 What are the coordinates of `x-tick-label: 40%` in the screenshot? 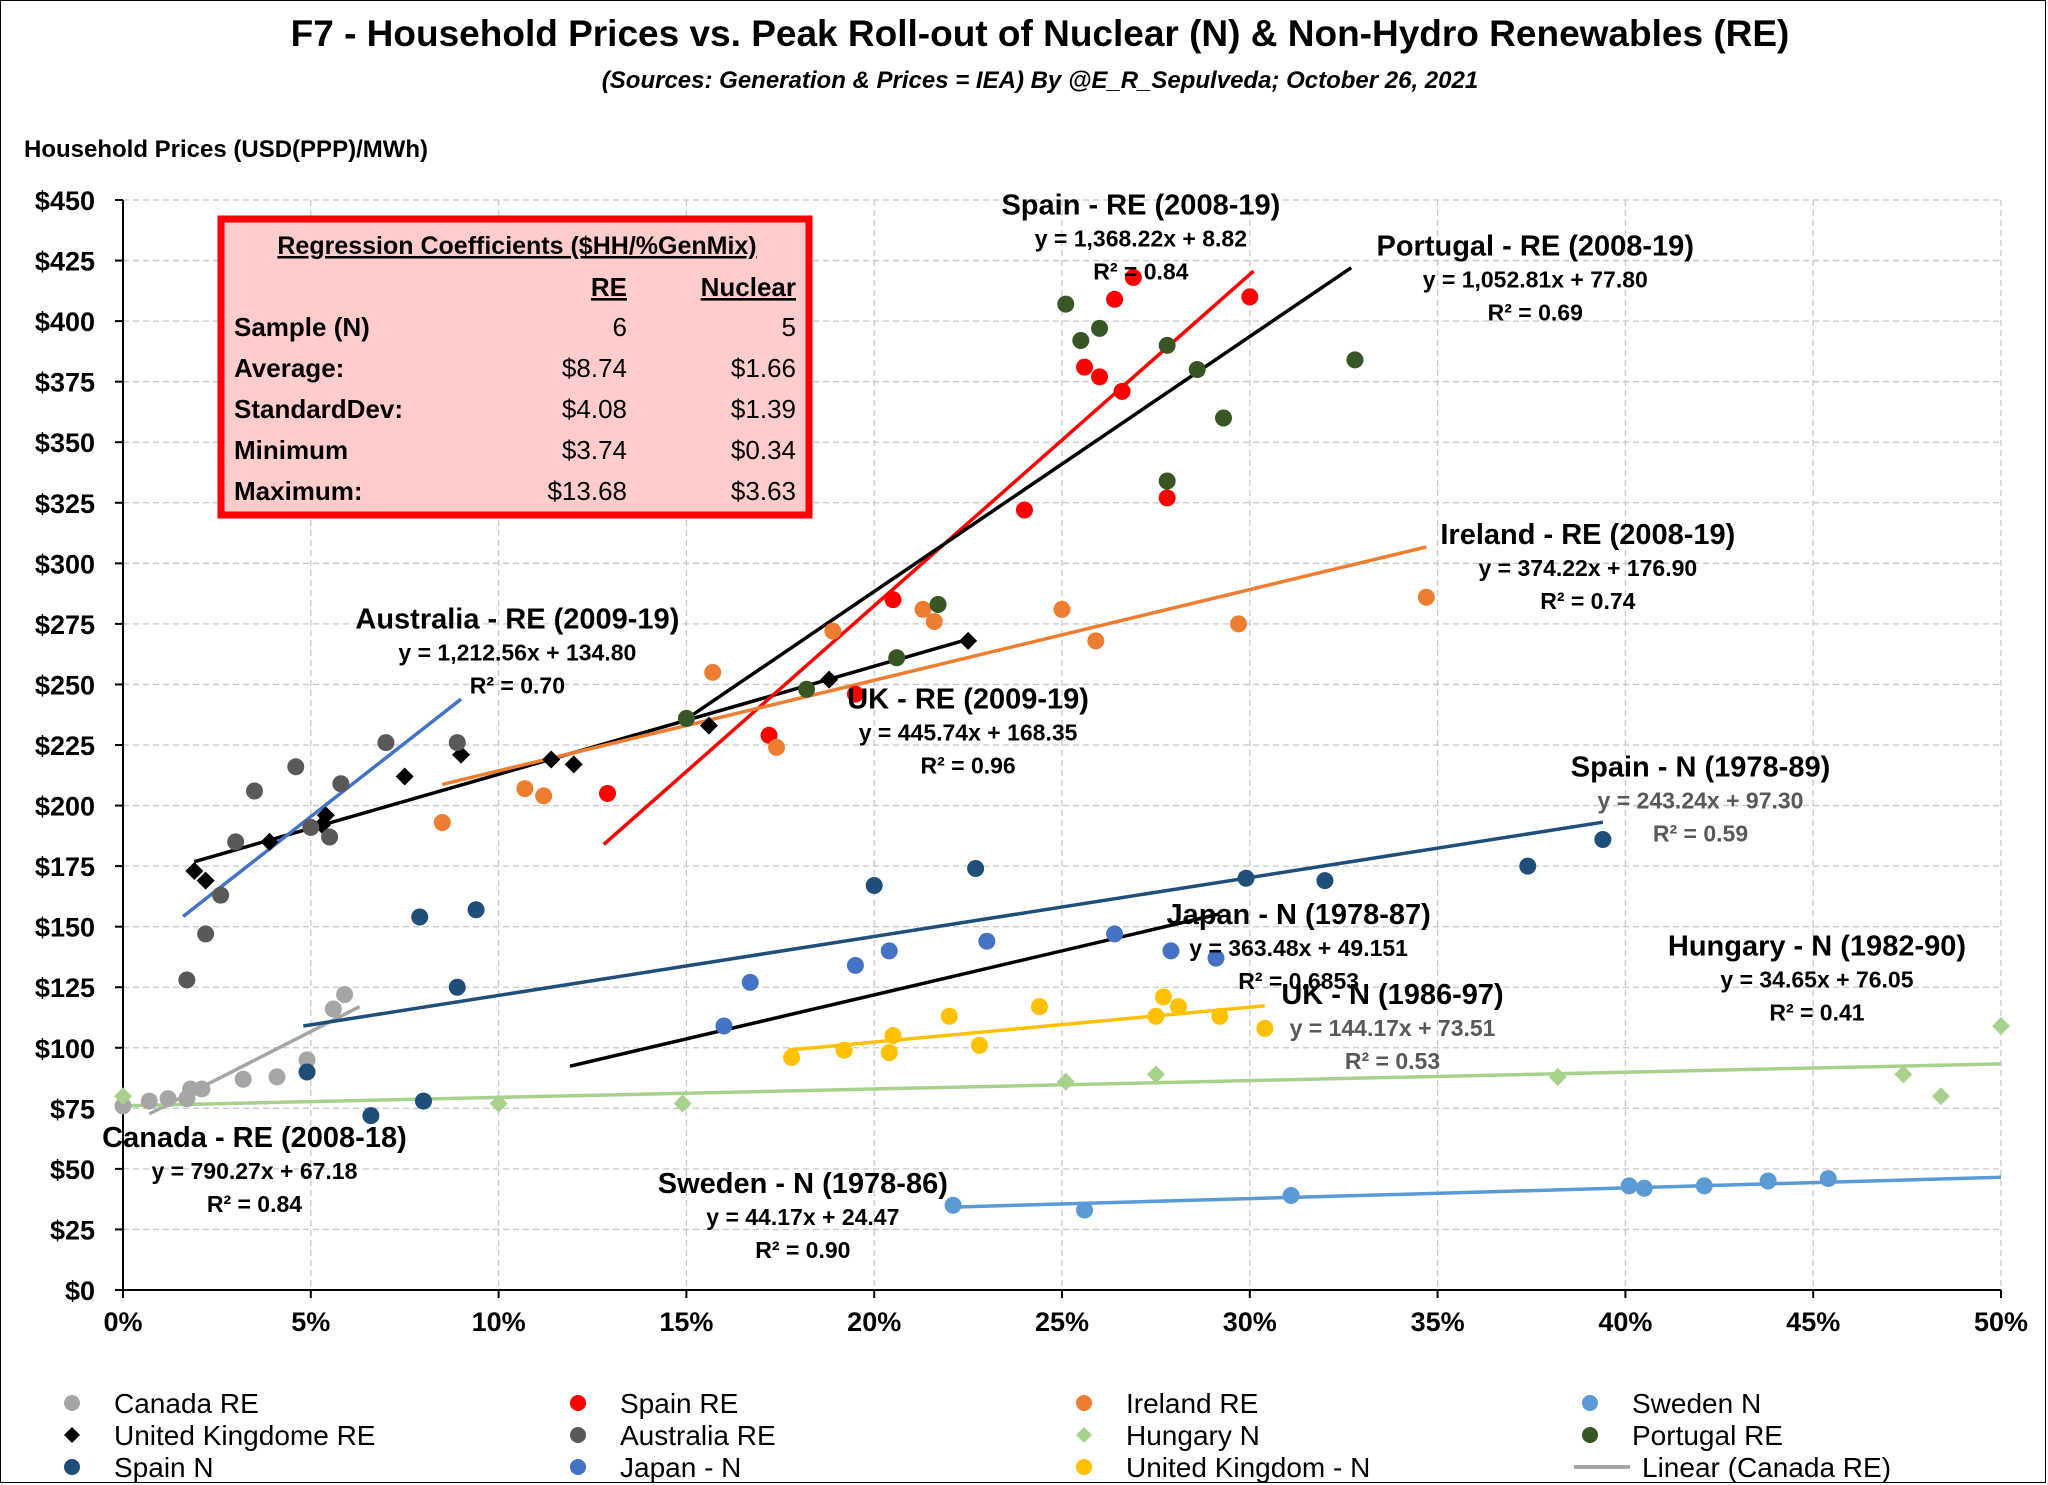 It's located at (1625, 1322).